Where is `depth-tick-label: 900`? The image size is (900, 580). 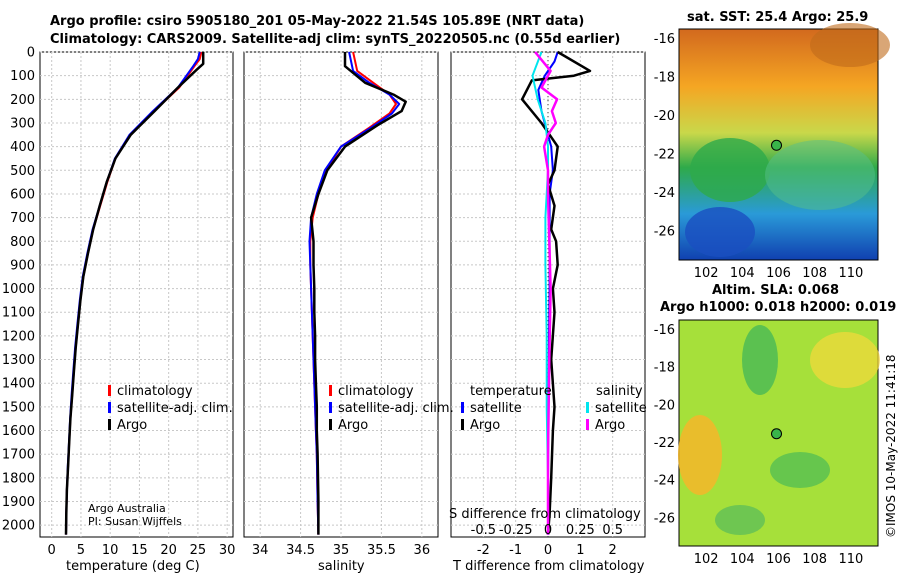 depth-tick-label: 900 is located at coordinates (22, 265).